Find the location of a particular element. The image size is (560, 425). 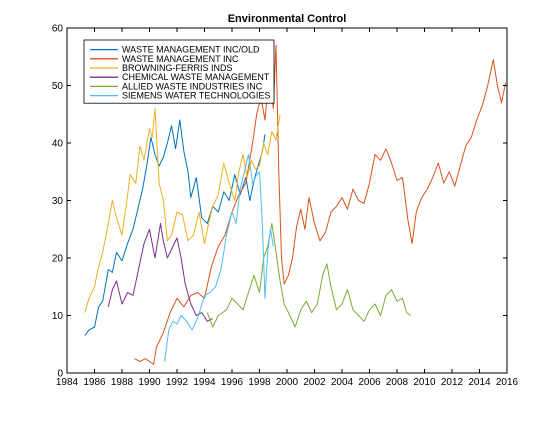

y-tick-label: 10 is located at coordinates (58, 316).